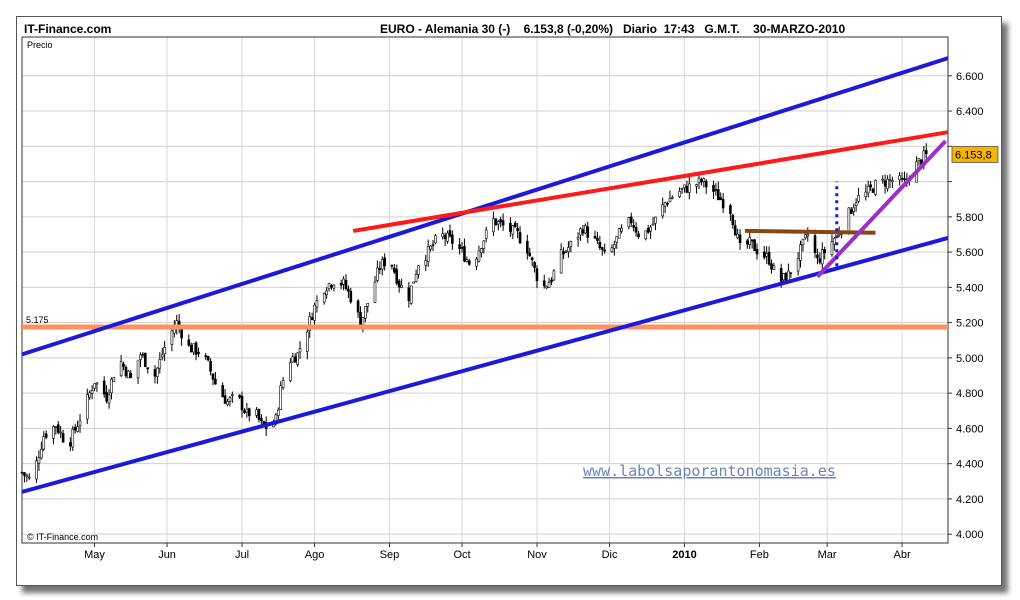 The image size is (1020, 600). What do you see at coordinates (970, 112) in the screenshot?
I see `y-tick-label: 6.400` at bounding box center [970, 112].